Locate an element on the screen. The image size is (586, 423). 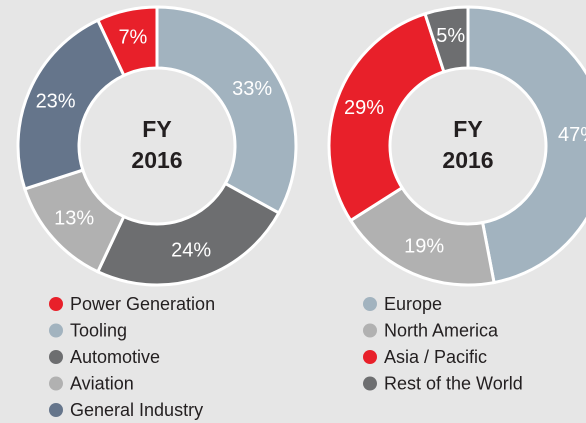
slice-label: 19% is located at coordinates (424, 247).